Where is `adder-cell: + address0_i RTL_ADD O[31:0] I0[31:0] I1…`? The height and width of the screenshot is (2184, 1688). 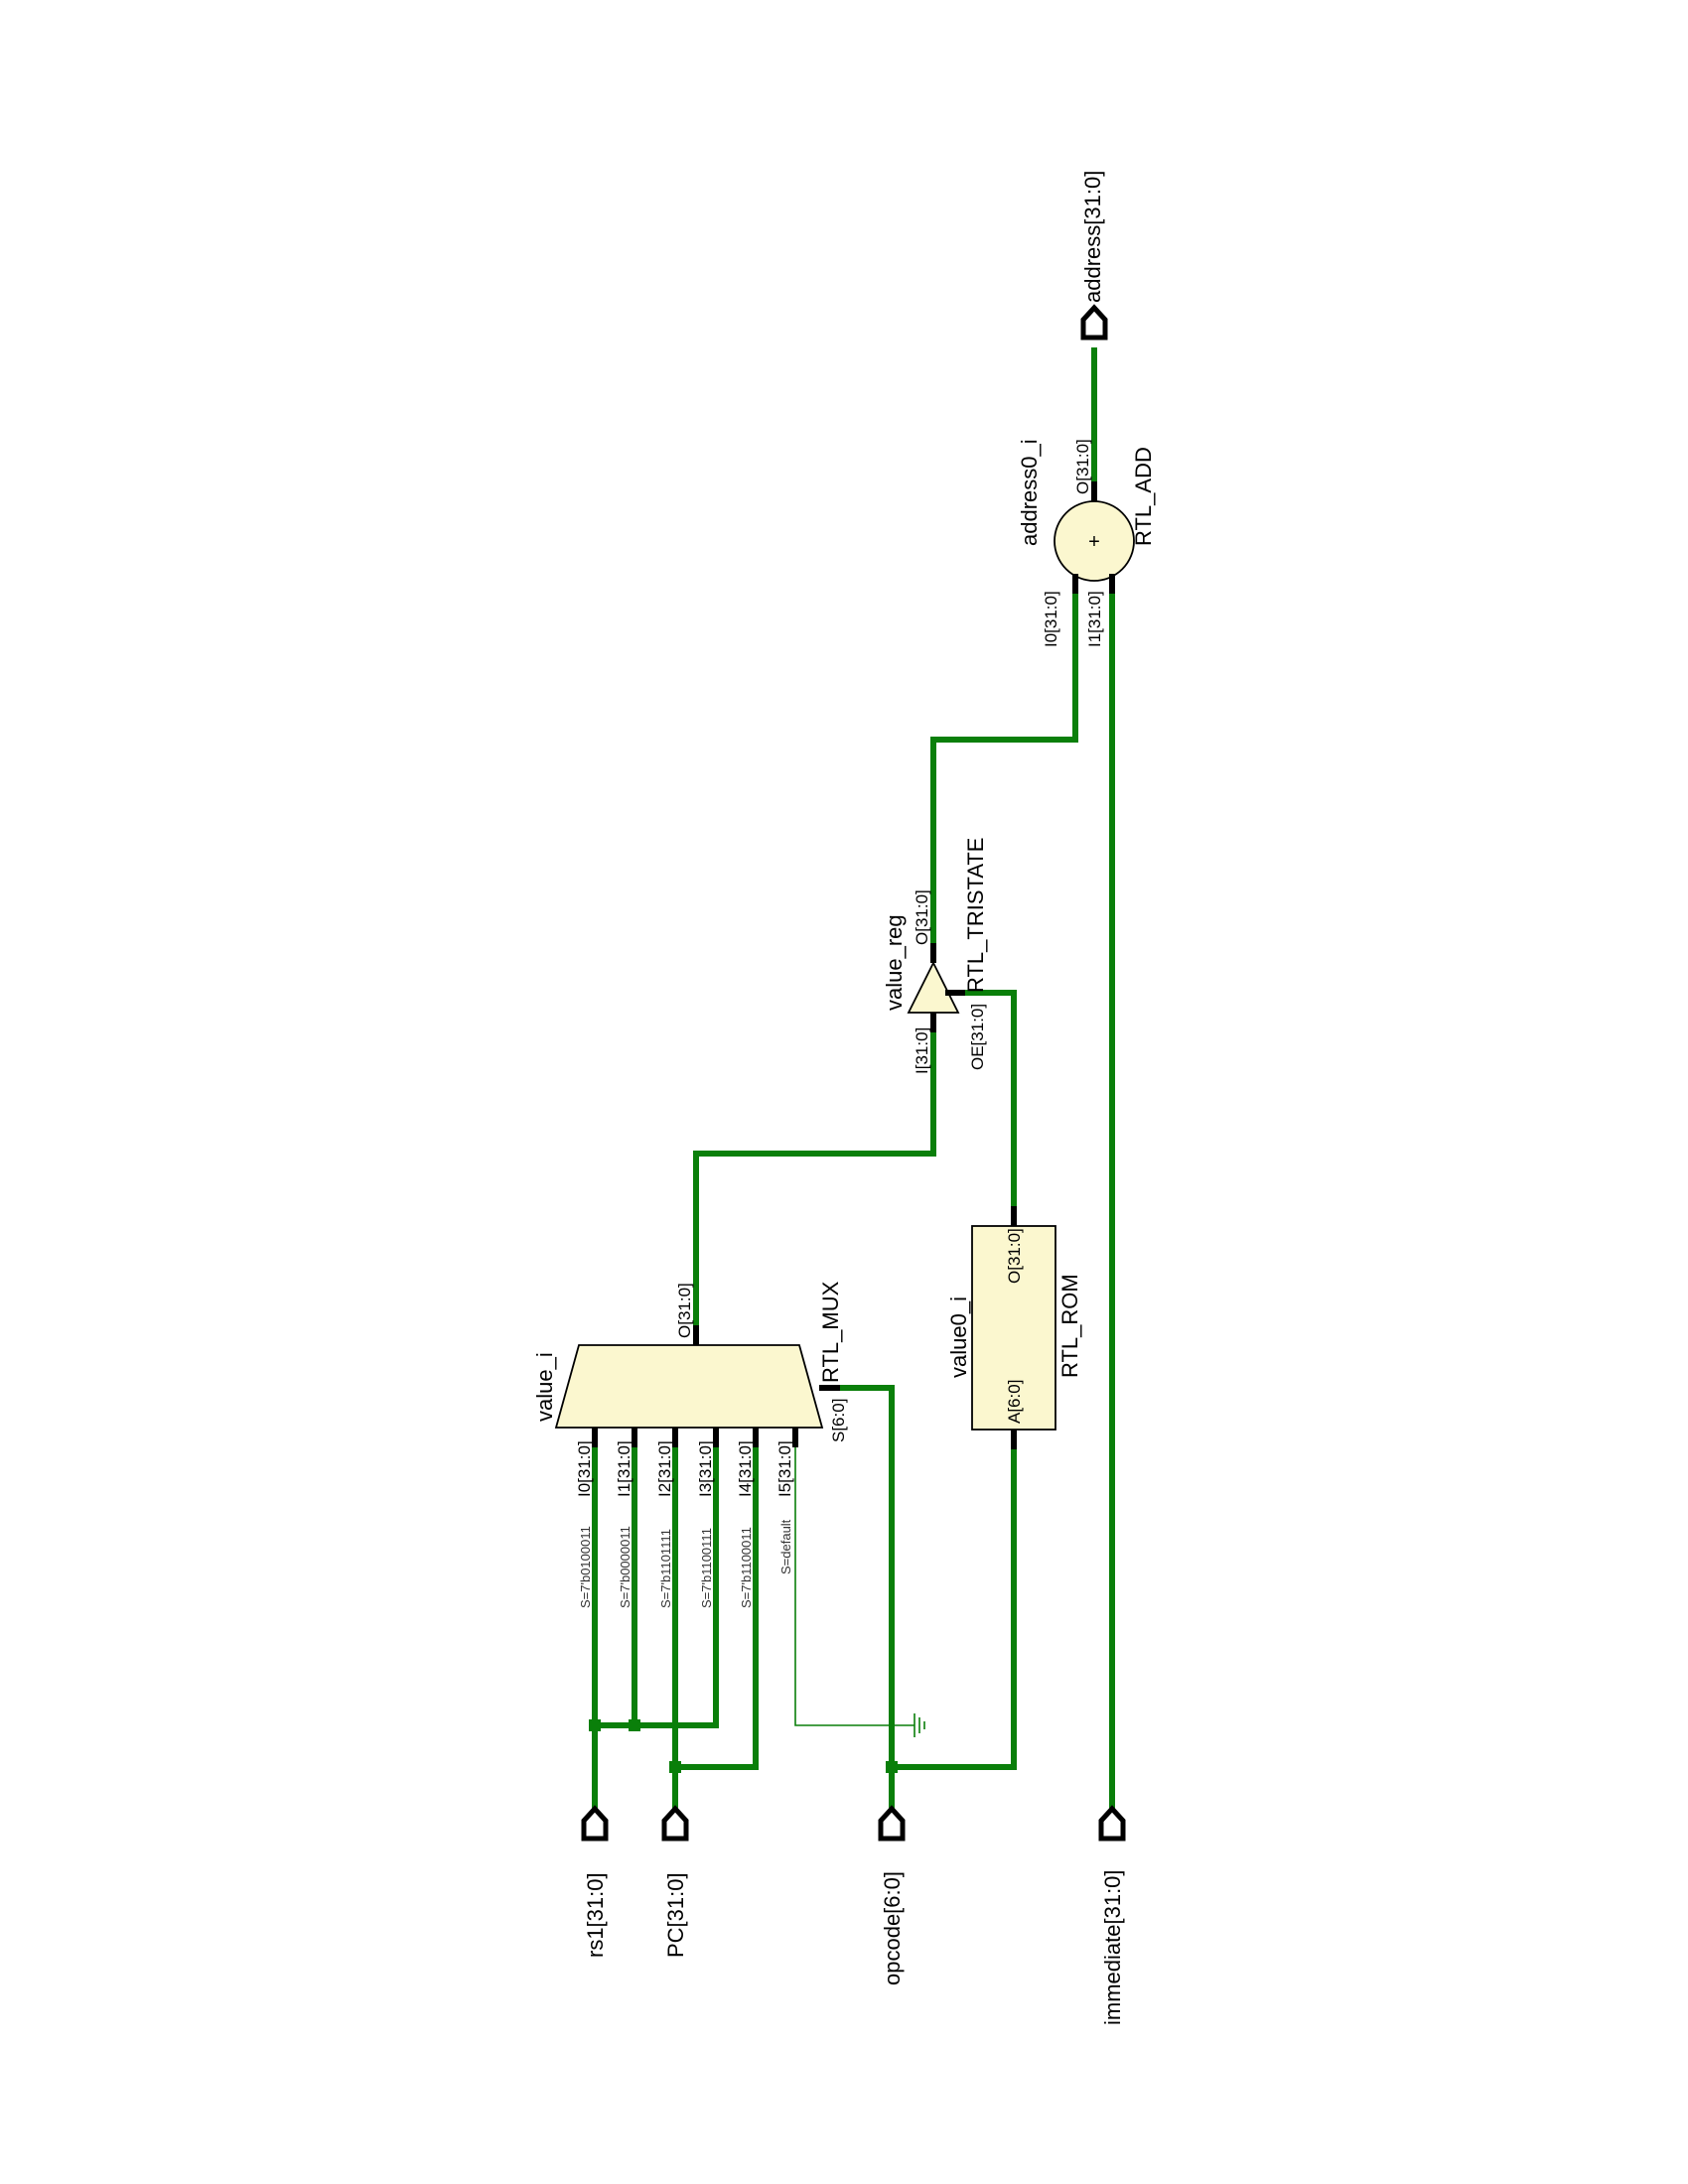
adder-cell: + address0_i RTL_ADD O[31:0] I0[31:0] I1… is located at coordinates (1086, 543).